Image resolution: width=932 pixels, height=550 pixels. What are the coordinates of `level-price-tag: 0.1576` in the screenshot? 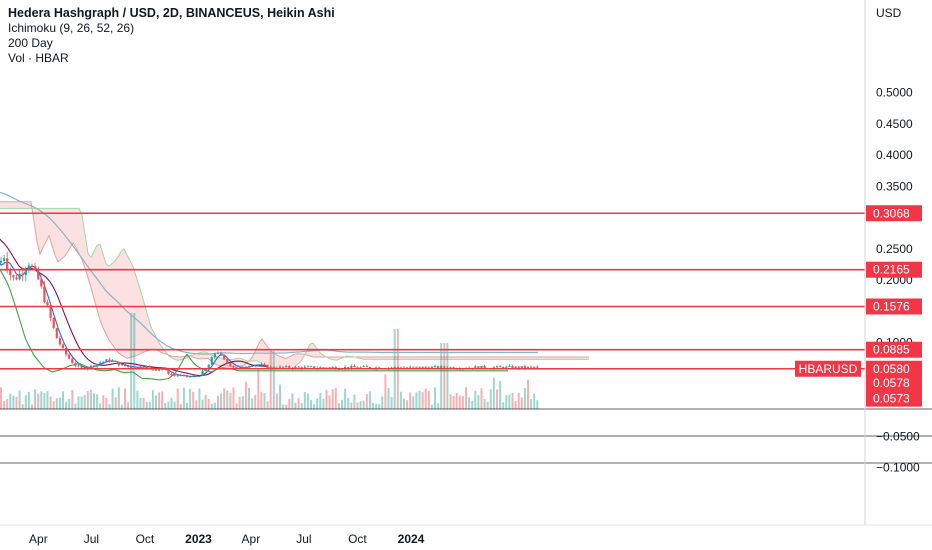 It's located at (891, 307).